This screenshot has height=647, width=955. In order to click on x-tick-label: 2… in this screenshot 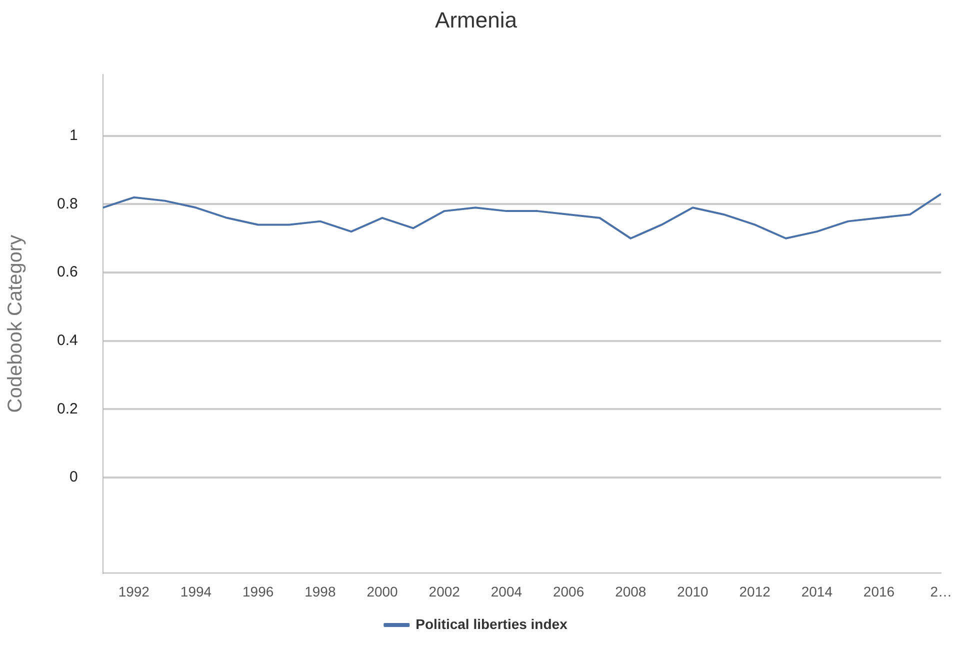, I will do `click(941, 591)`.